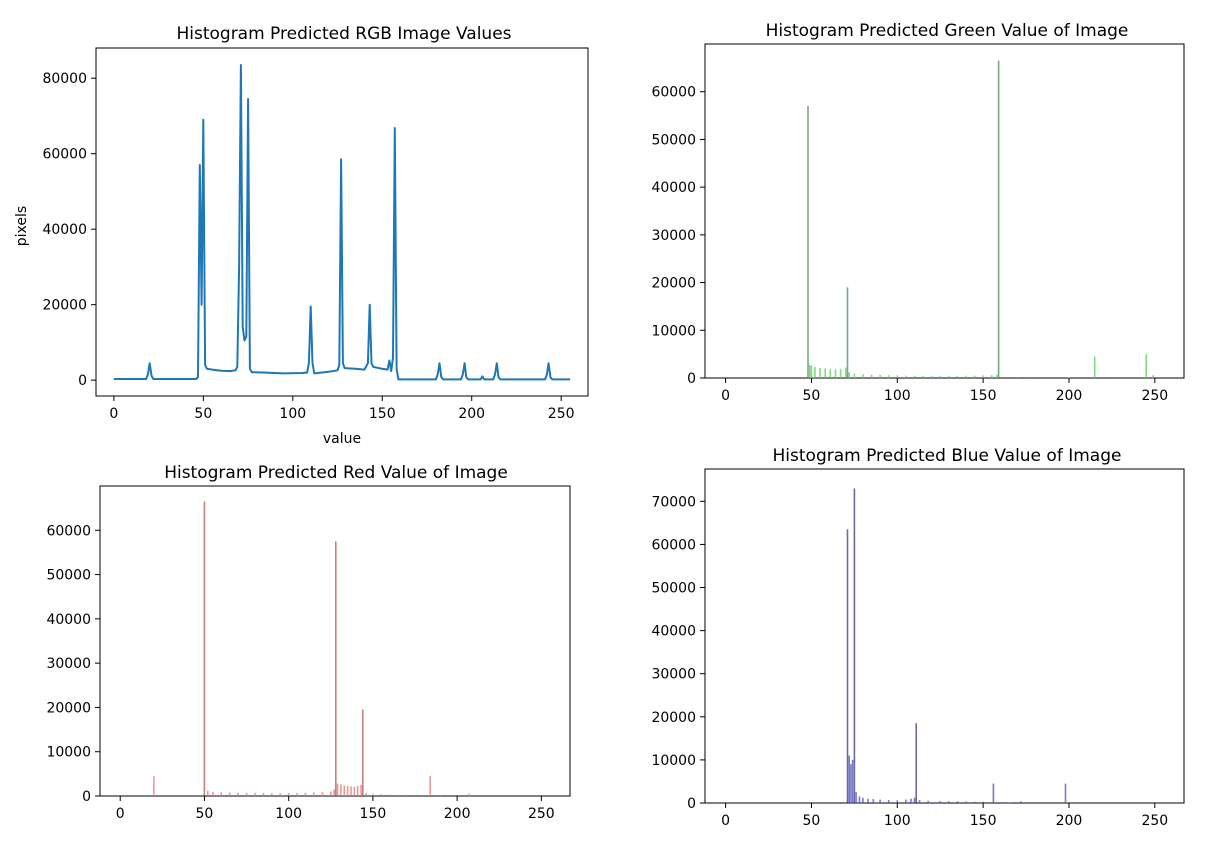 Image resolution: width=1210 pixels, height=856 pixels. What do you see at coordinates (673, 502) in the screenshot?
I see `y-tick-label: 70000` at bounding box center [673, 502].